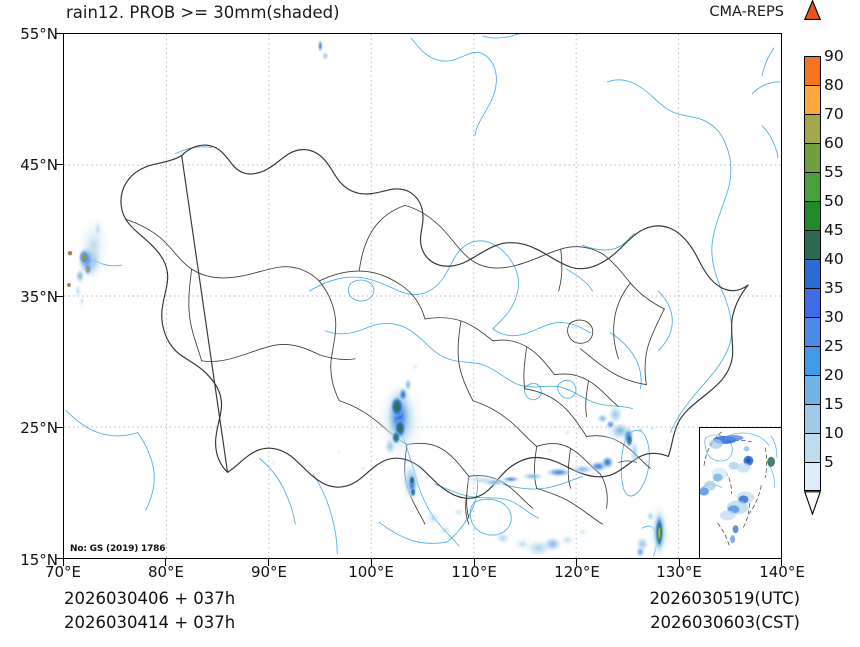 Image resolution: width=860 pixels, height=647 pixels. I want to click on ytick-label-55n: 55°N, so click(39, 34).